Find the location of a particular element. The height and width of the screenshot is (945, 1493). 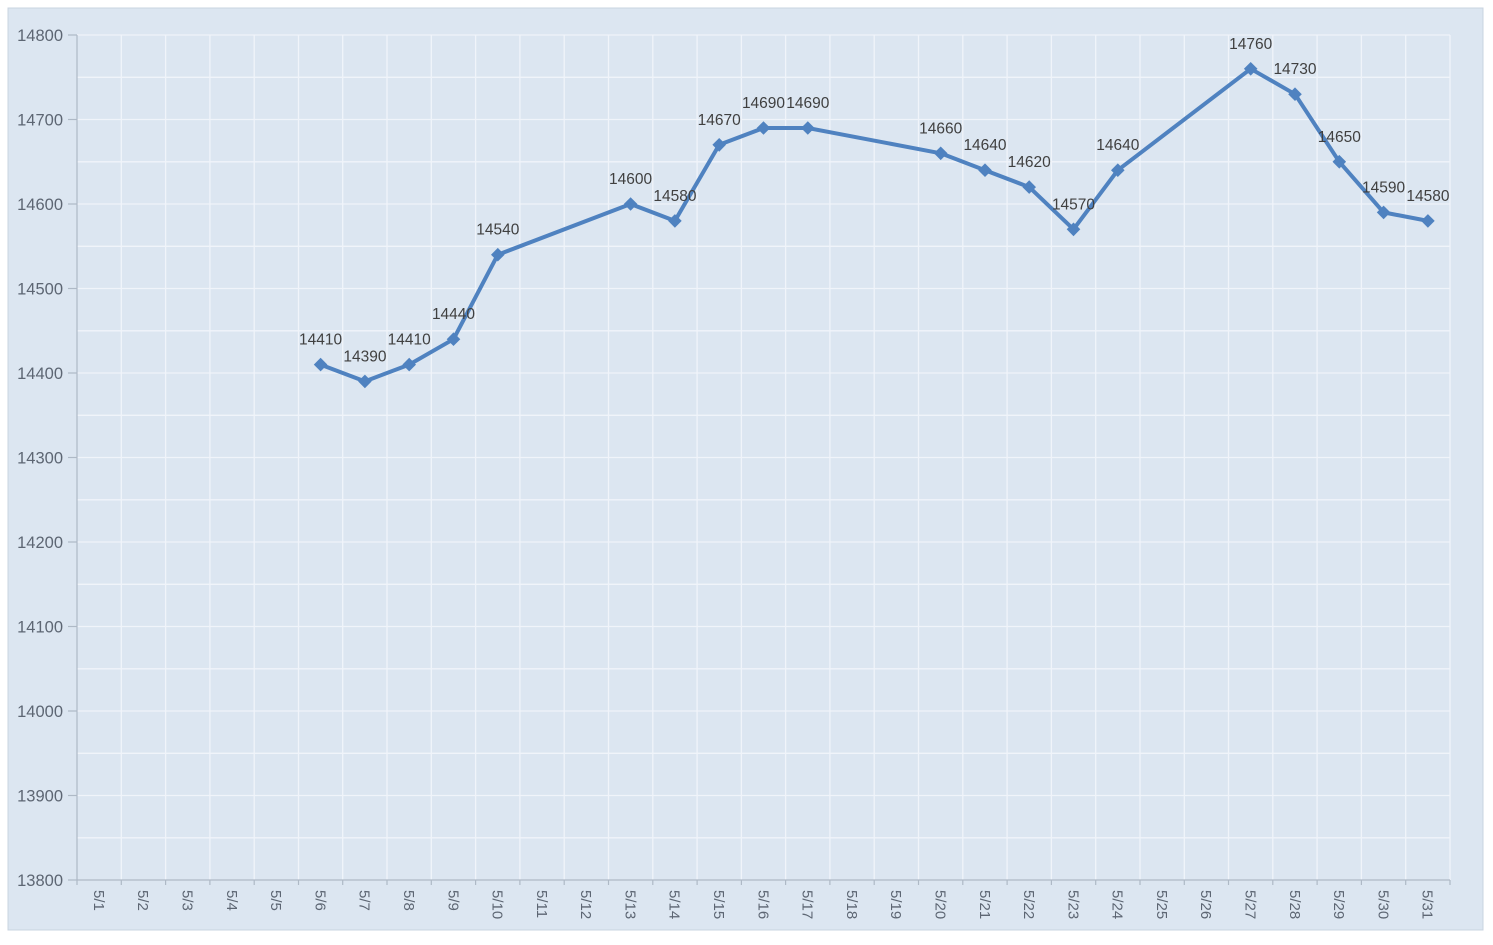

y-axis-tick-label: 14000 is located at coordinates (40, 712).